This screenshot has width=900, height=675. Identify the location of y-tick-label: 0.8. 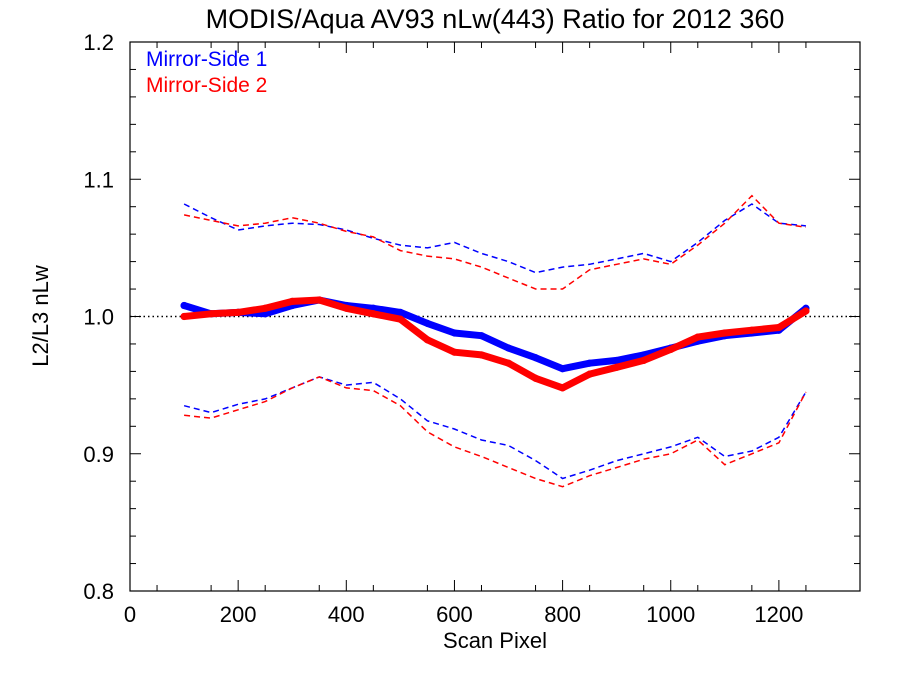
(98, 591).